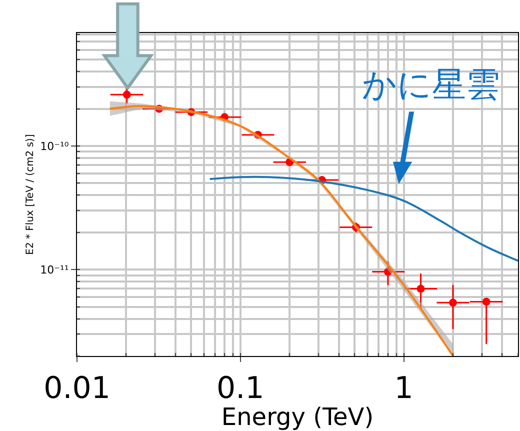 Image resolution: width=520 pixels, height=431 pixels. Describe the element at coordinates (55, 146) in the screenshot. I see `y-tick-label: 10⁻¹⁰` at that location.